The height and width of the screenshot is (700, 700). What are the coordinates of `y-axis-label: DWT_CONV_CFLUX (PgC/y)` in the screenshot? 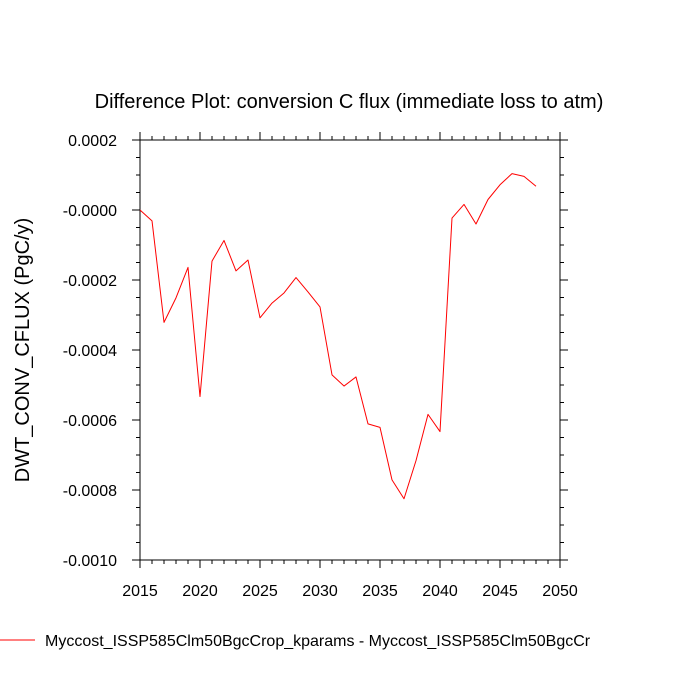 It's located at (23, 350).